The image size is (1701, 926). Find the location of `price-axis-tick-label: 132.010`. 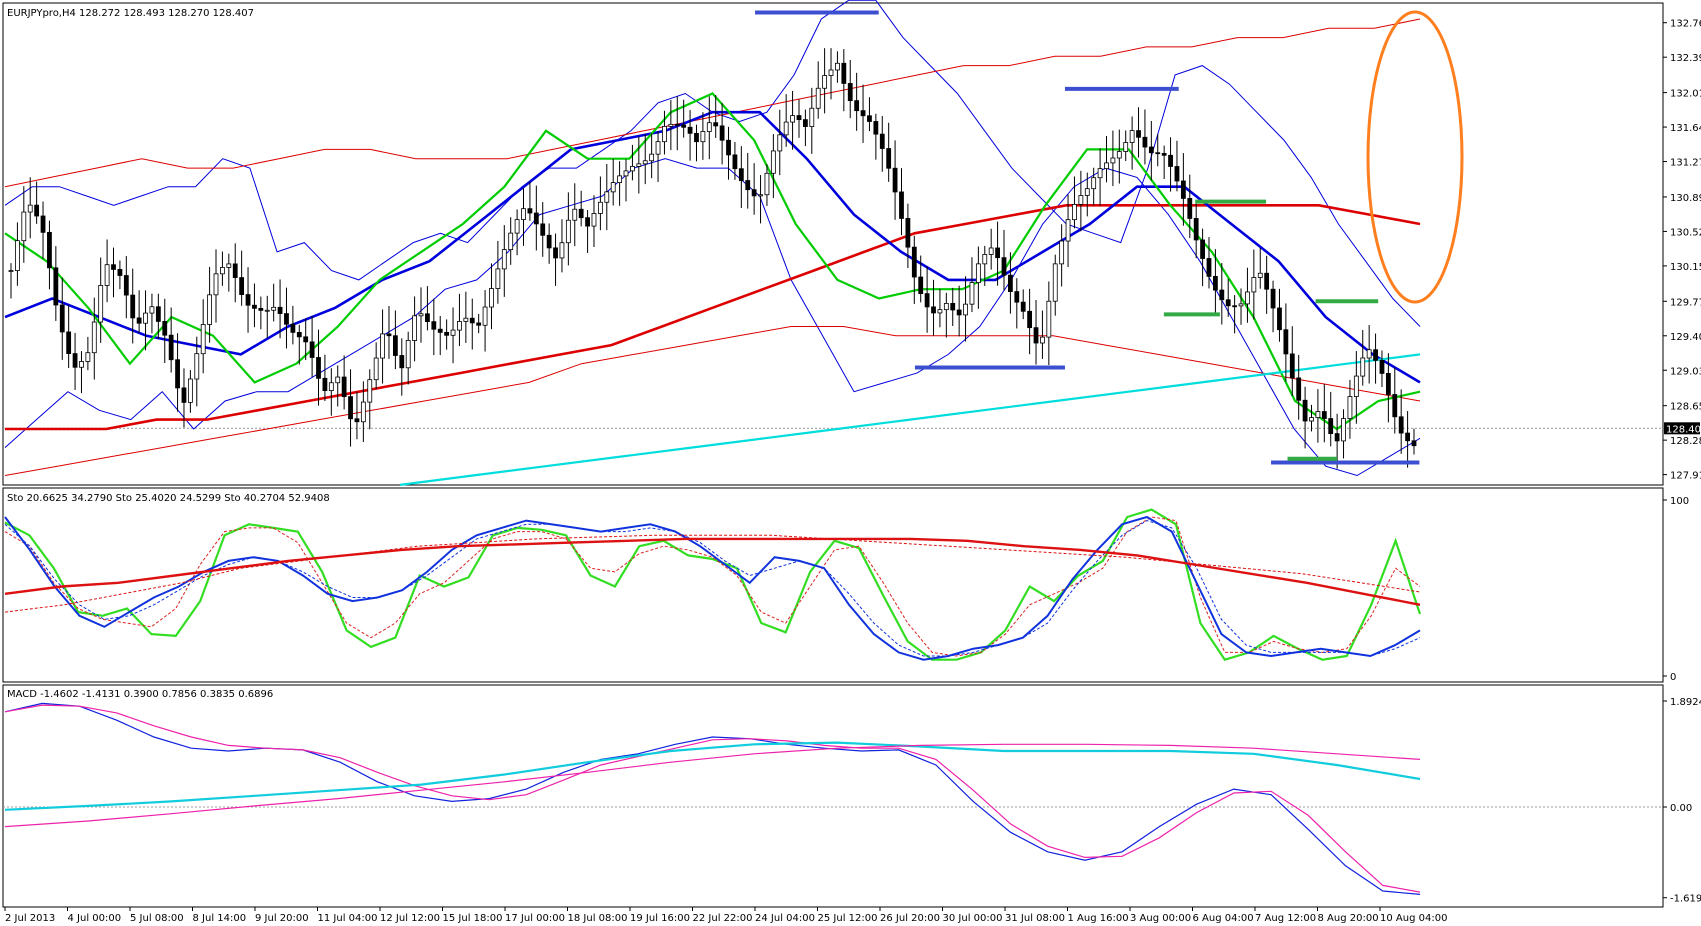

price-axis-tick-label: 132.010 is located at coordinates (1685, 94).